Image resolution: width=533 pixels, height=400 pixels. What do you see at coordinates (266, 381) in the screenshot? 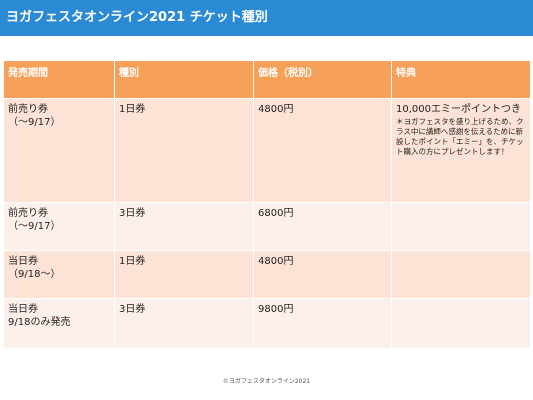
I see `copyright-footer: ©ヨガフェスタオンライン2021` at bounding box center [266, 381].